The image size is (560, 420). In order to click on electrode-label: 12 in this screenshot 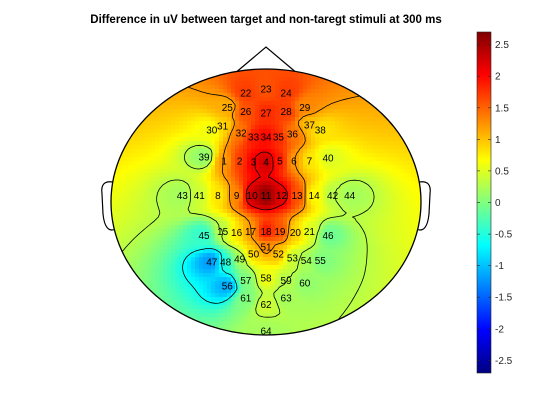, I will do `click(282, 196)`.